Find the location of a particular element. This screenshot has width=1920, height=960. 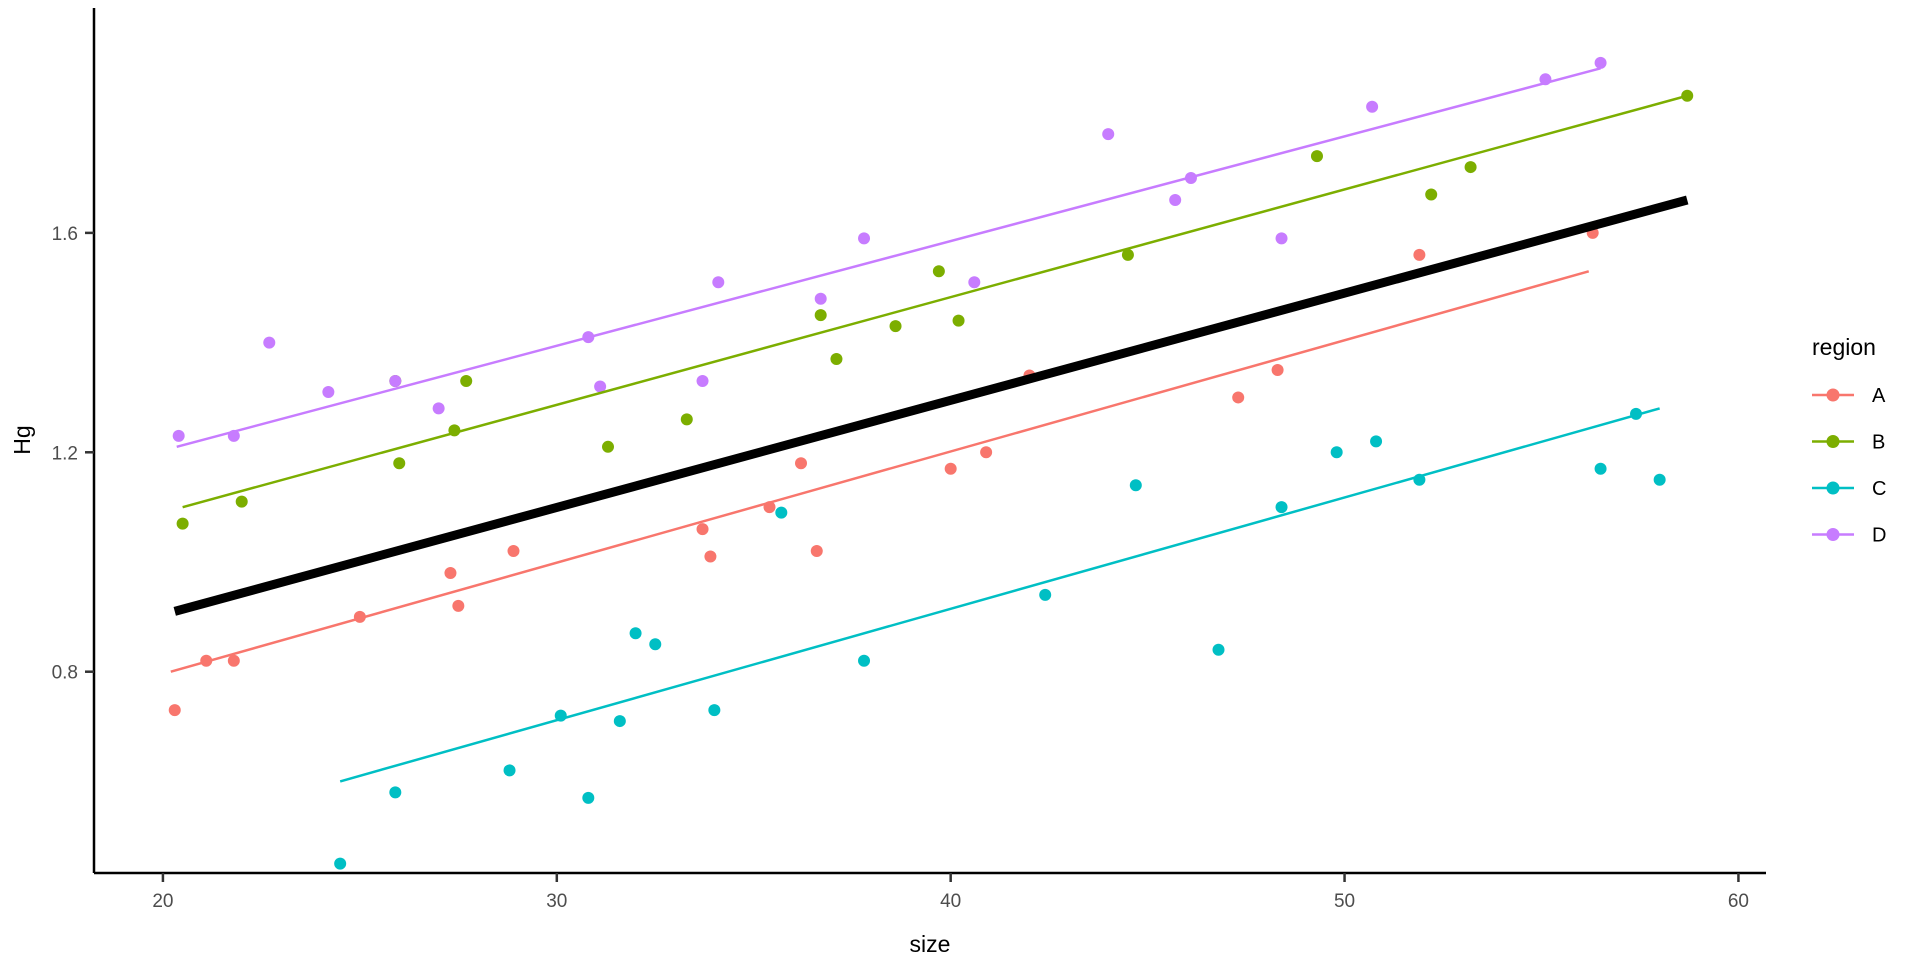

y-tick-label: 0.8 is located at coordinates (65, 673).